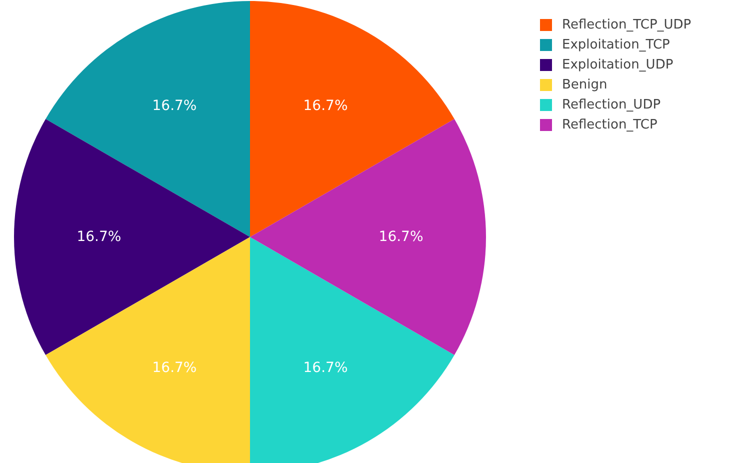  What do you see at coordinates (585, 85) in the screenshot?
I see `legend-label: Benign` at bounding box center [585, 85].